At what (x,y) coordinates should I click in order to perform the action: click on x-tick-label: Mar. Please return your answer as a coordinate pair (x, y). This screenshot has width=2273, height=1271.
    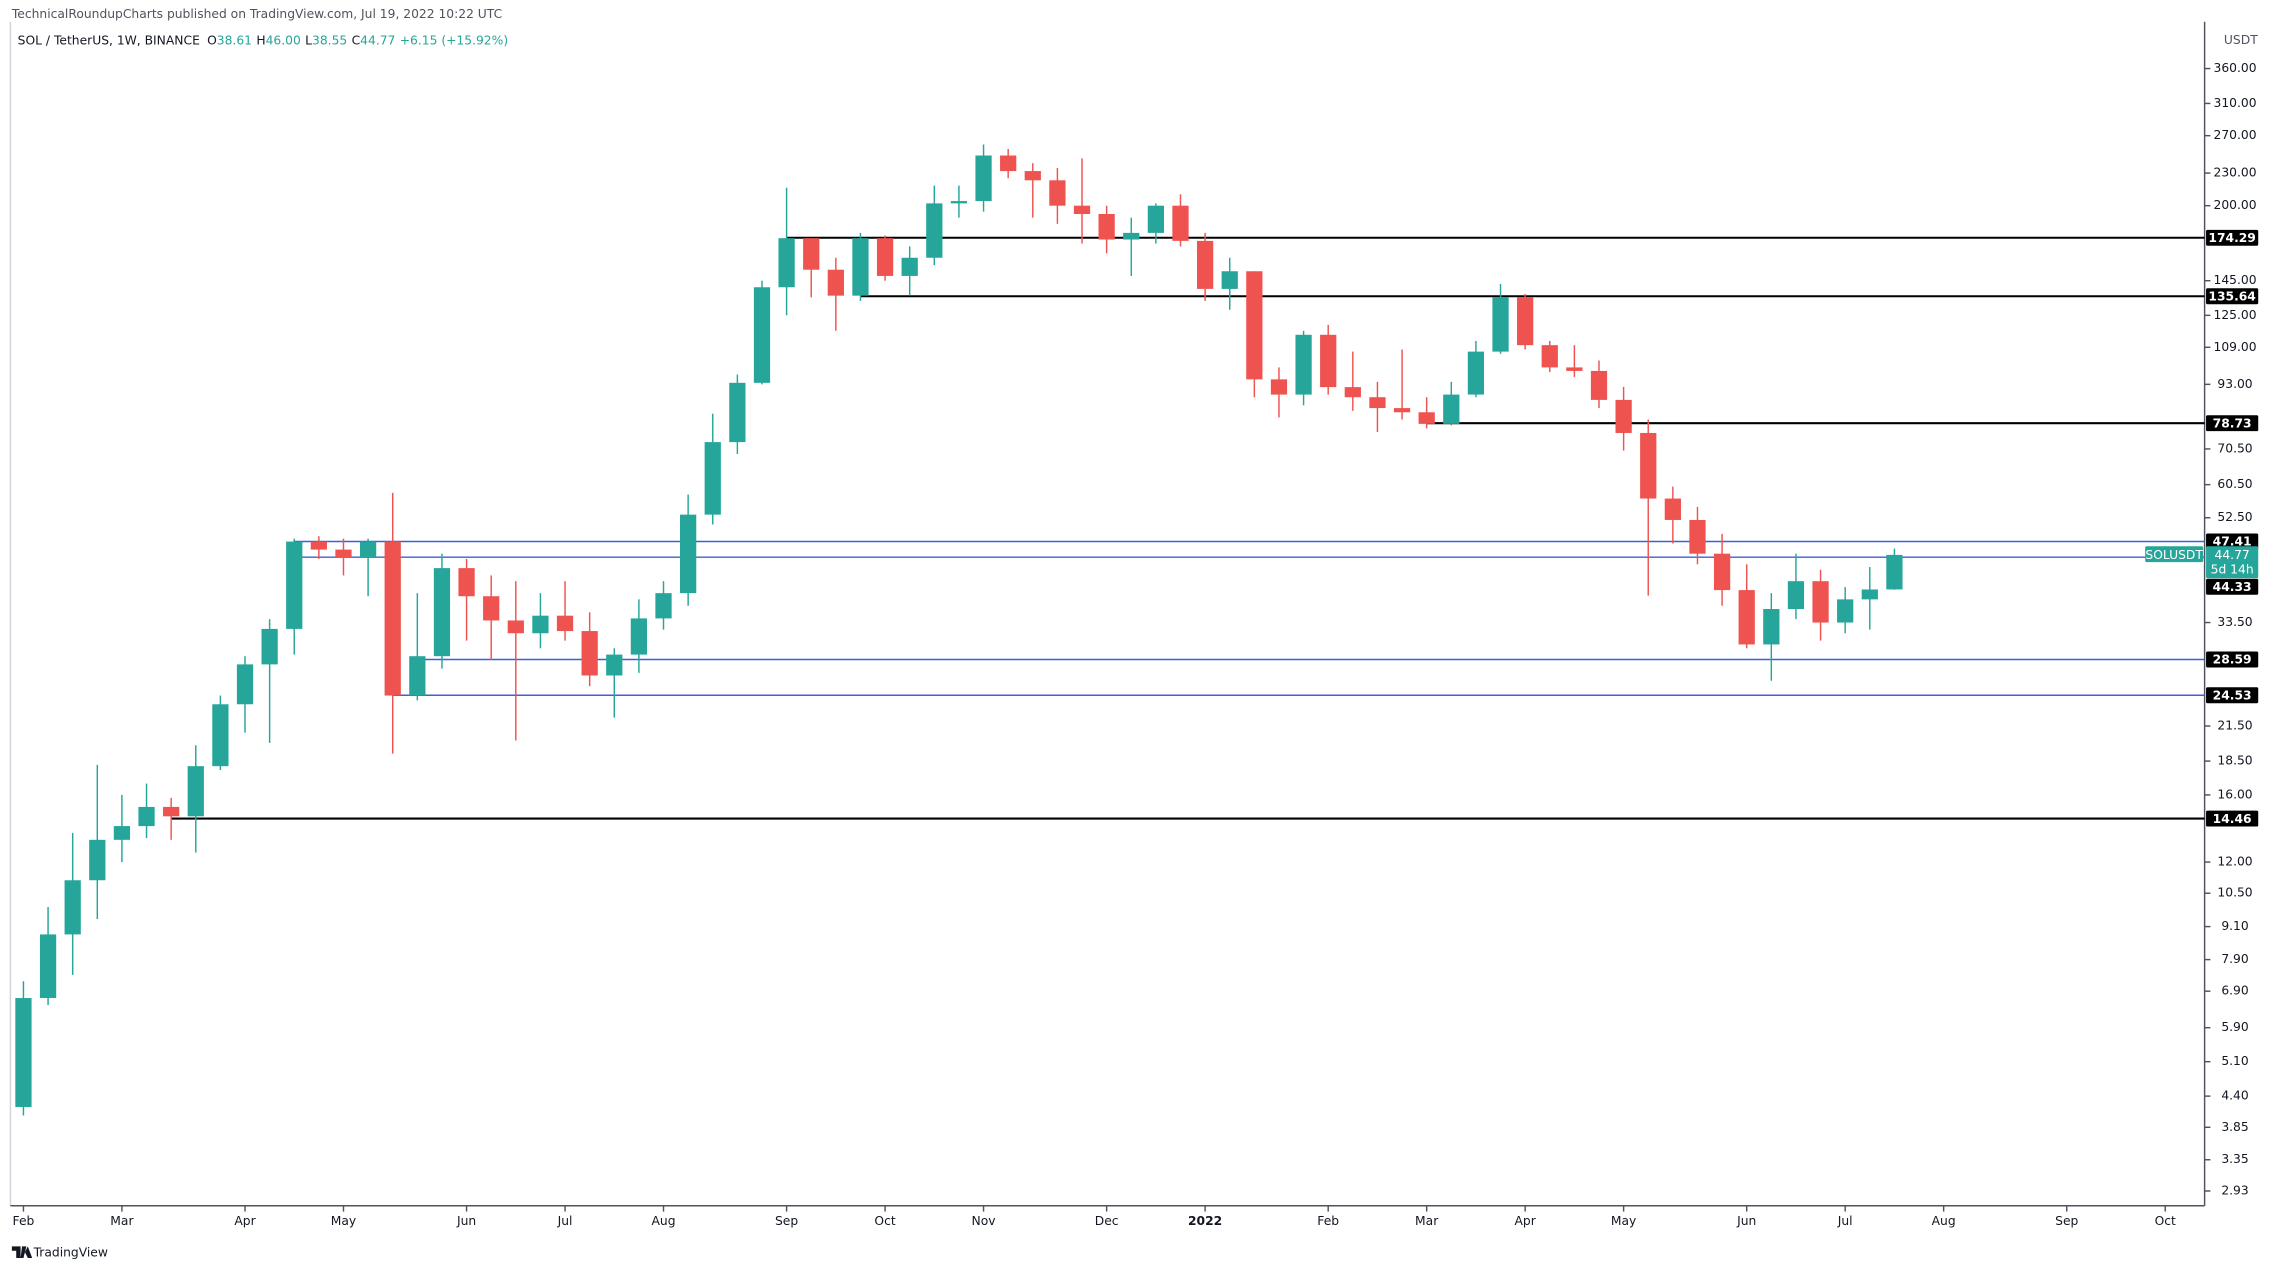
    Looking at the image, I should click on (122, 1221).